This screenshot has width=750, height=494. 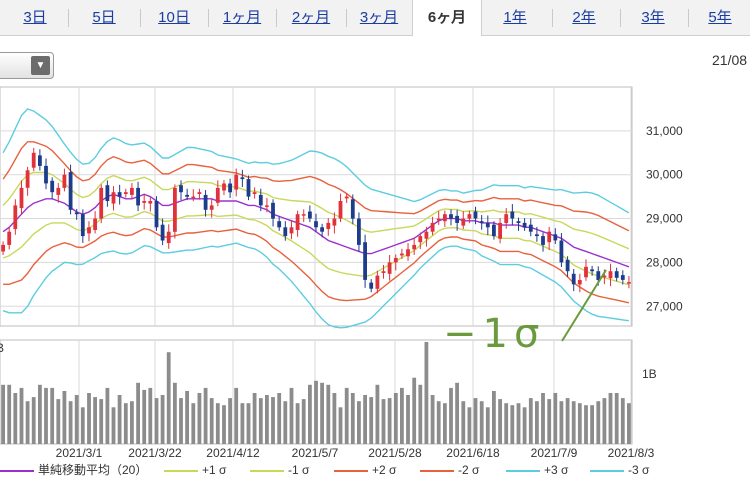 What do you see at coordinates (242, 17) in the screenshot?
I see `tab-1-month: 1ヶ月` at bounding box center [242, 17].